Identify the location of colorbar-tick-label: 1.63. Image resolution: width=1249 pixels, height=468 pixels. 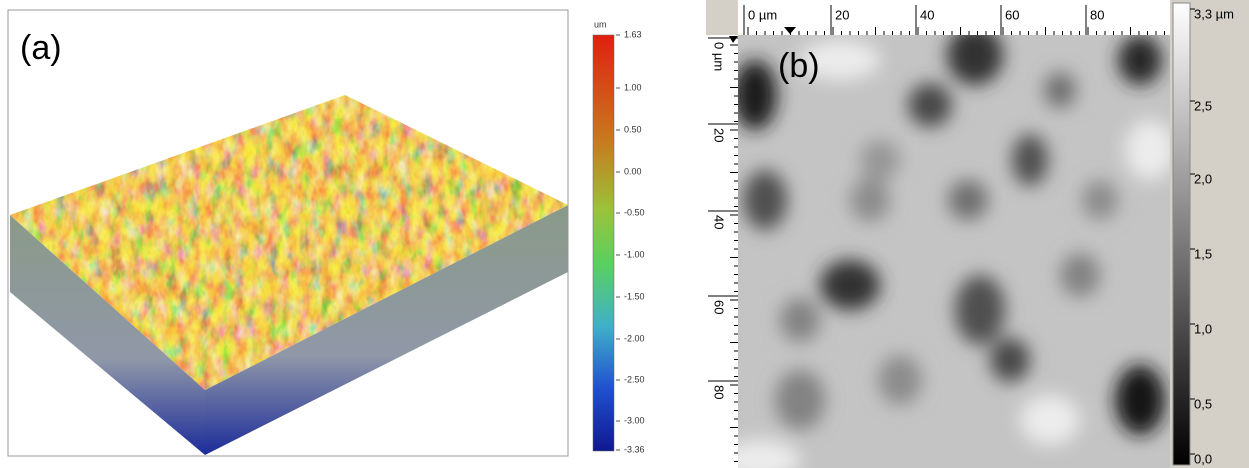
(633, 34).